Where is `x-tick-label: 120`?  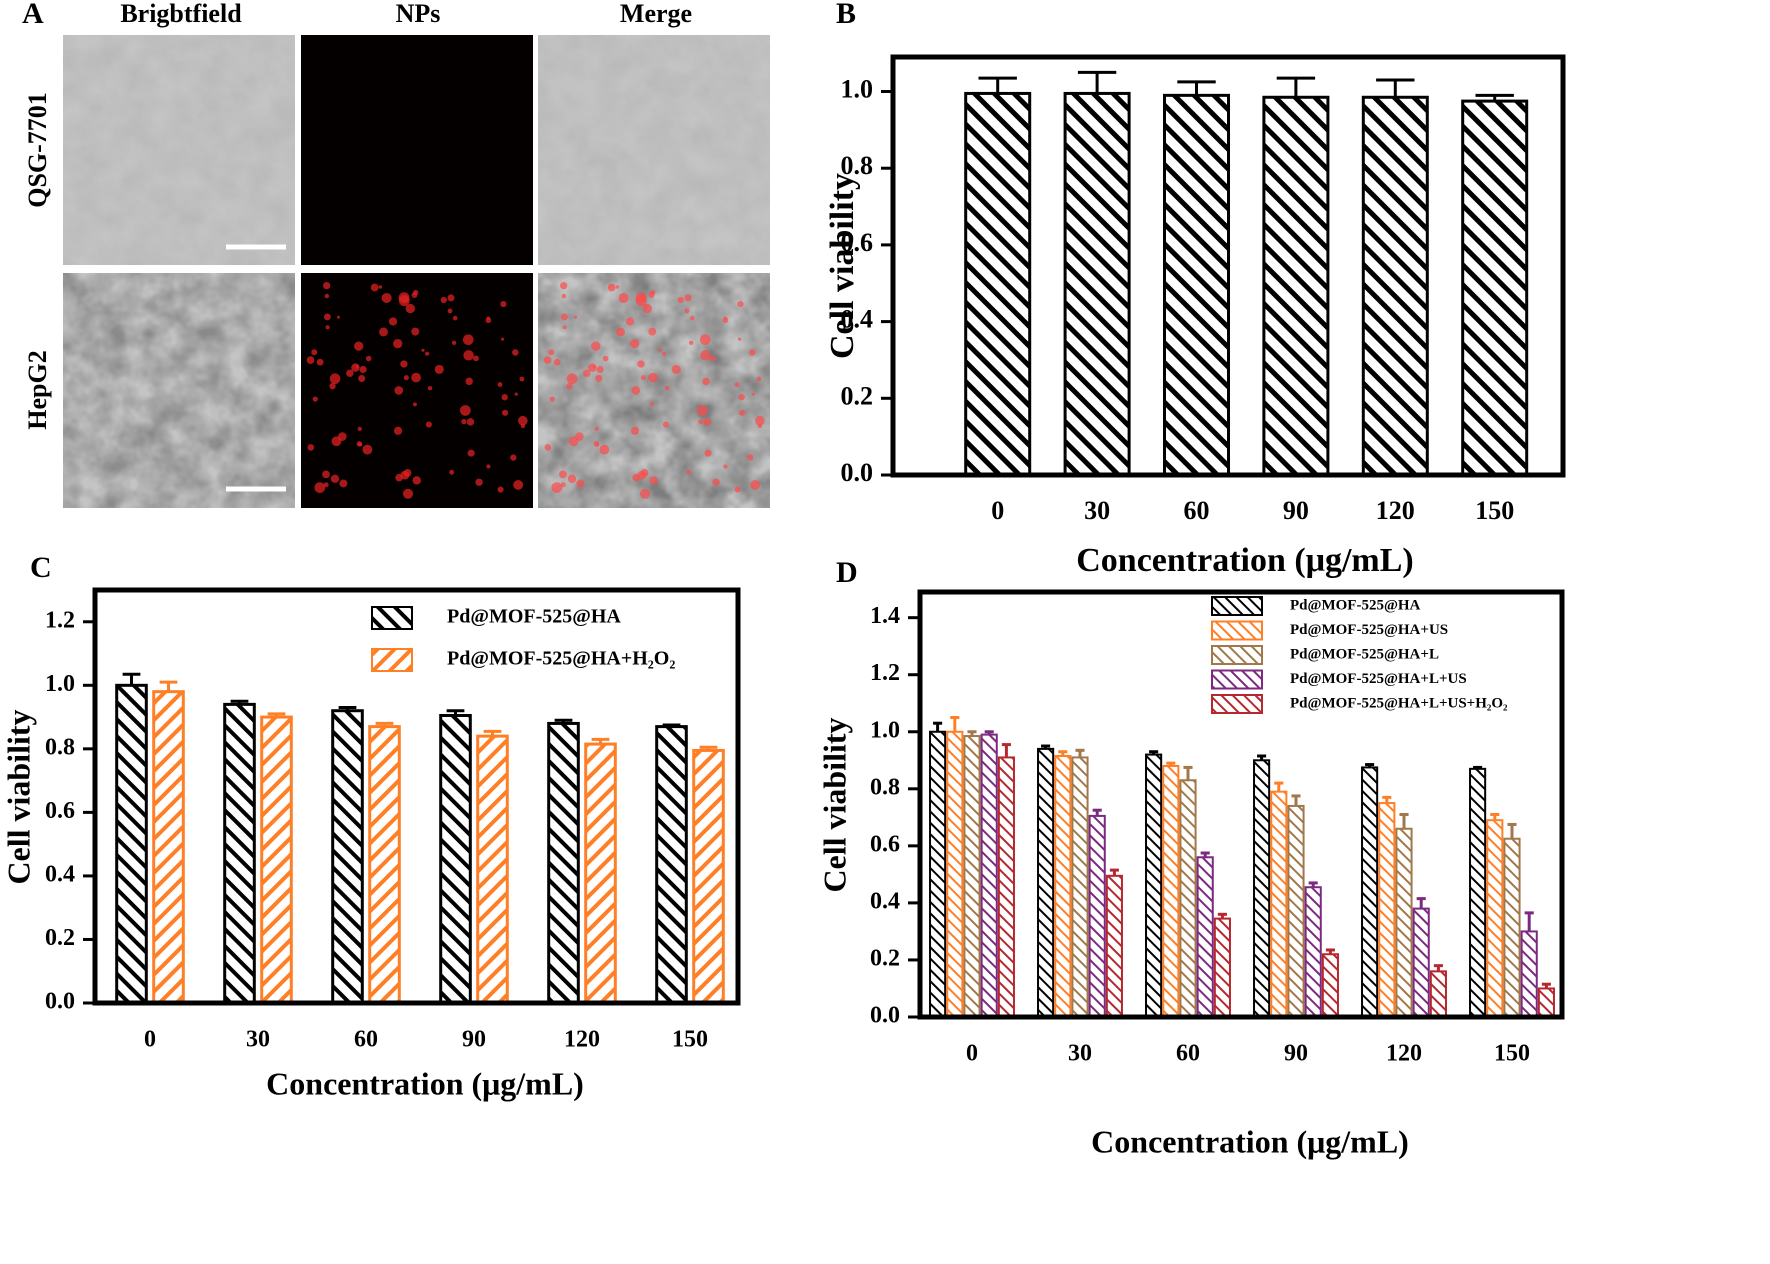 x-tick-label: 120 is located at coordinates (1395, 510).